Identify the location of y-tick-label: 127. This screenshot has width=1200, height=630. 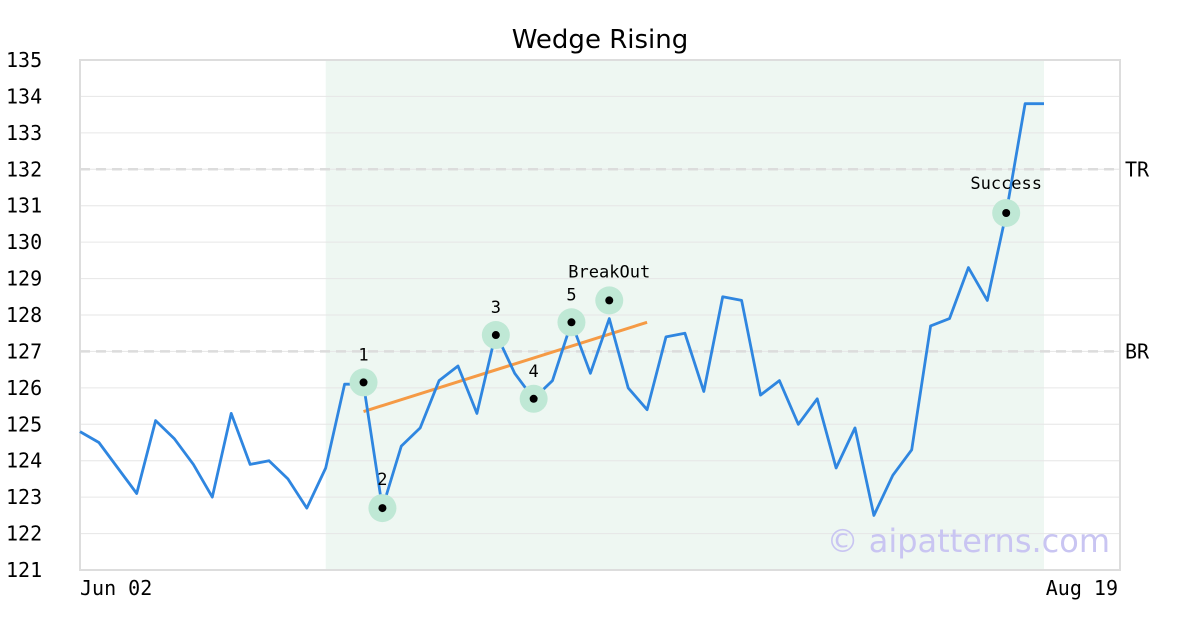
(24, 351).